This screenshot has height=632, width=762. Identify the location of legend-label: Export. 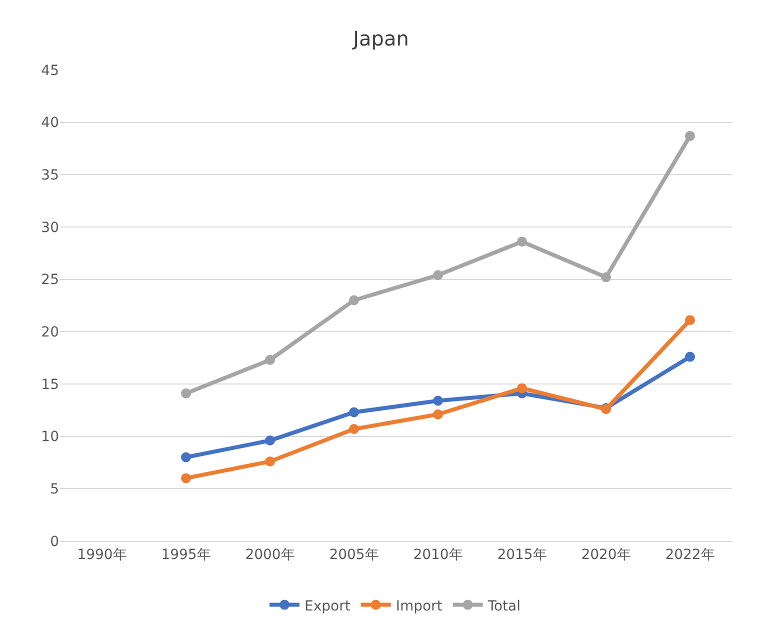
(327, 606).